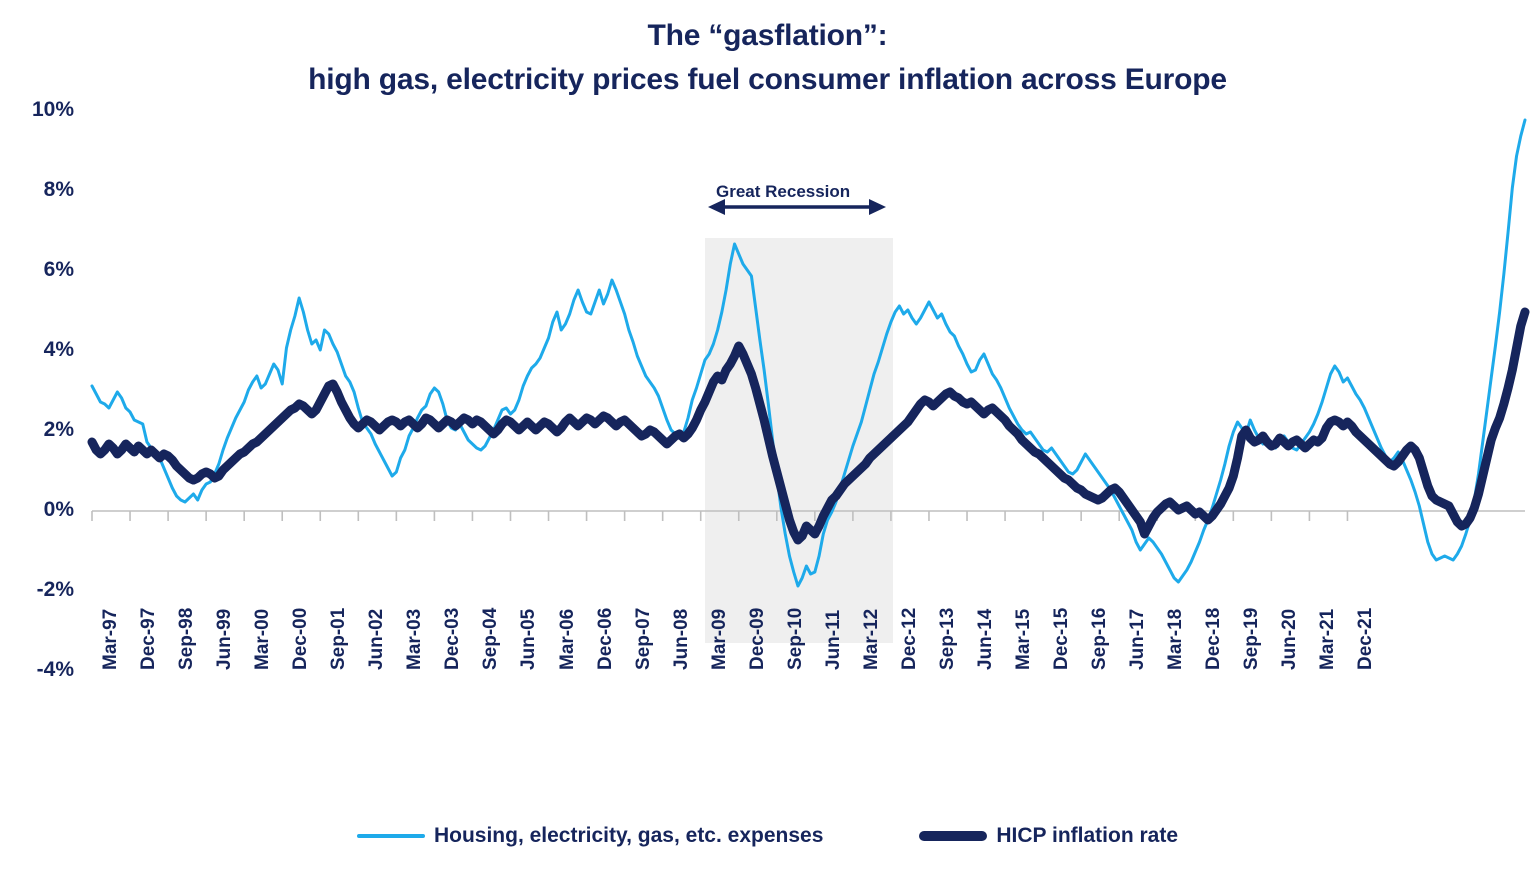 The height and width of the screenshot is (873, 1535). What do you see at coordinates (783, 191) in the screenshot?
I see `great-recession-label: Great Recession` at bounding box center [783, 191].